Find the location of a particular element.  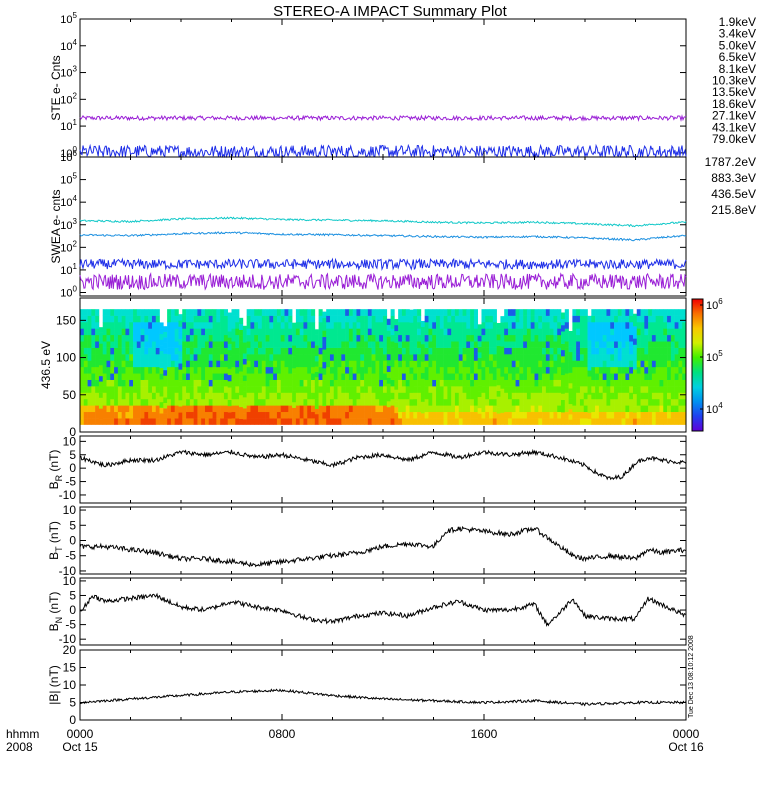

y-tick-label: 101 is located at coordinates (68, 125).